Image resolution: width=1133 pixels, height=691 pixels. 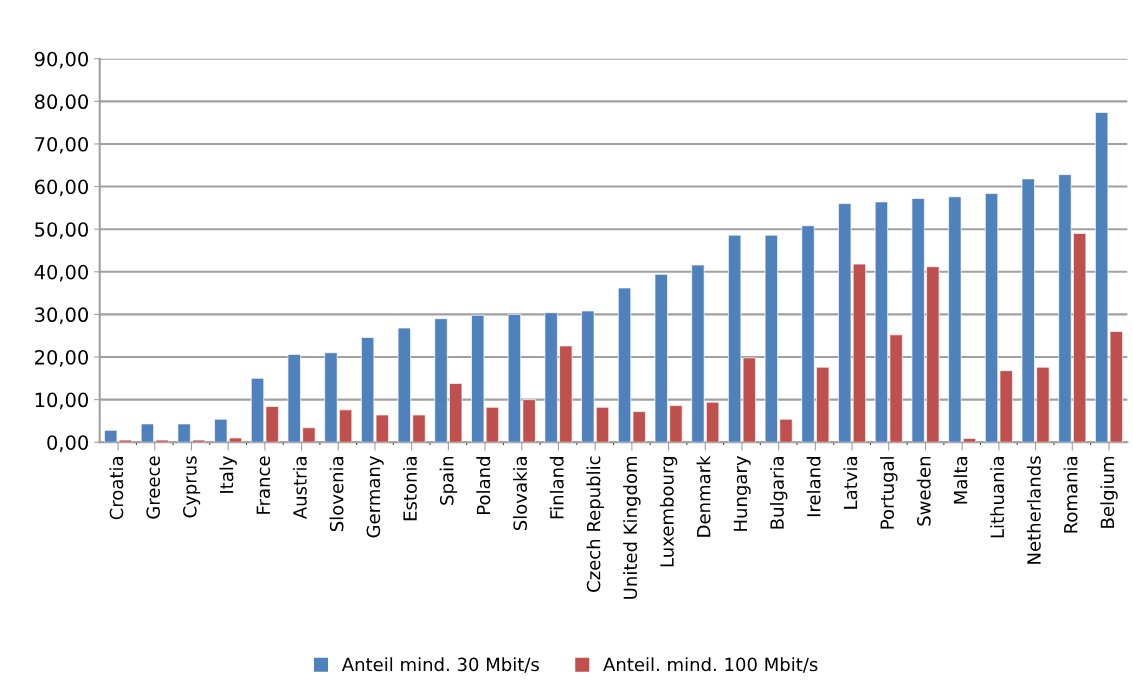 I want to click on x-tick-label: Poland, so click(x=483, y=485).